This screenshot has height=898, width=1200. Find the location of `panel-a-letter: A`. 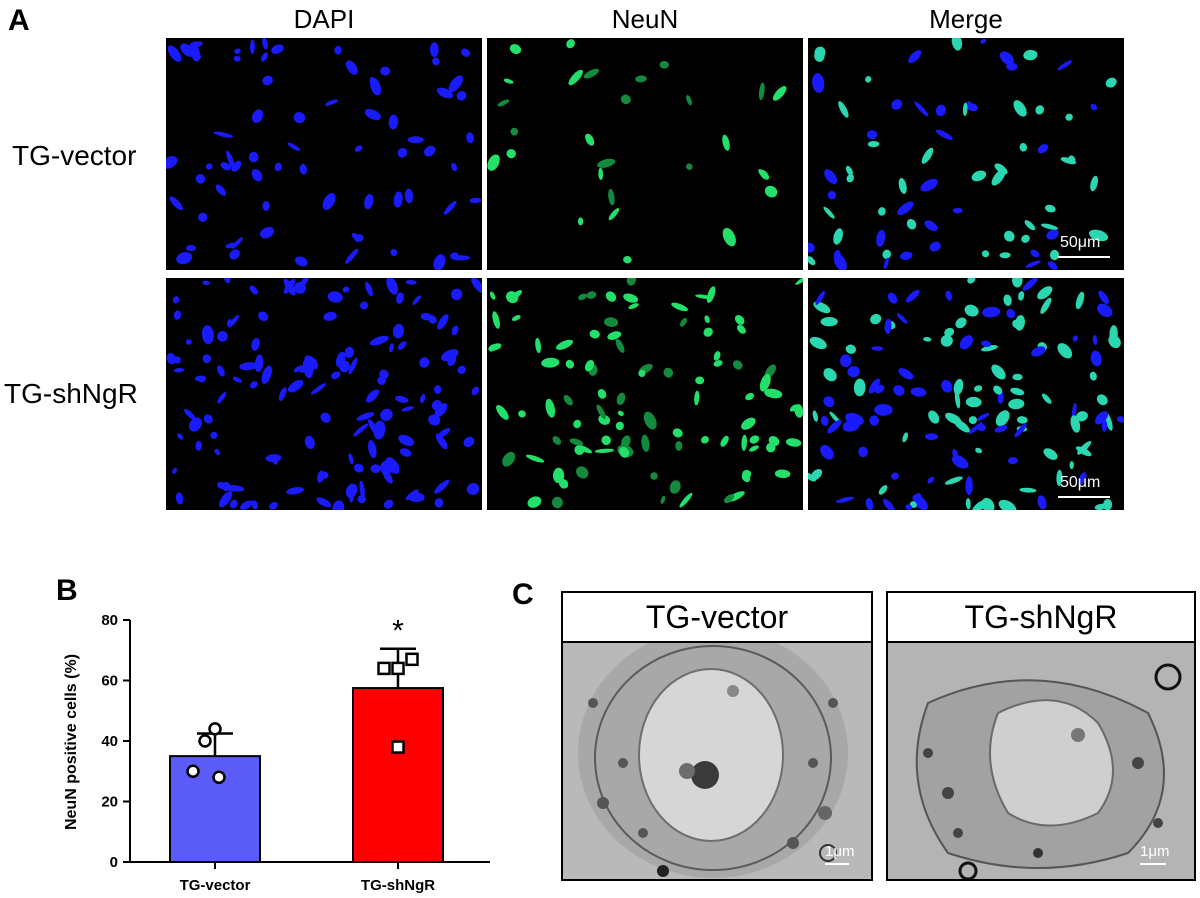

panel-a-letter: A is located at coordinates (19, 20).